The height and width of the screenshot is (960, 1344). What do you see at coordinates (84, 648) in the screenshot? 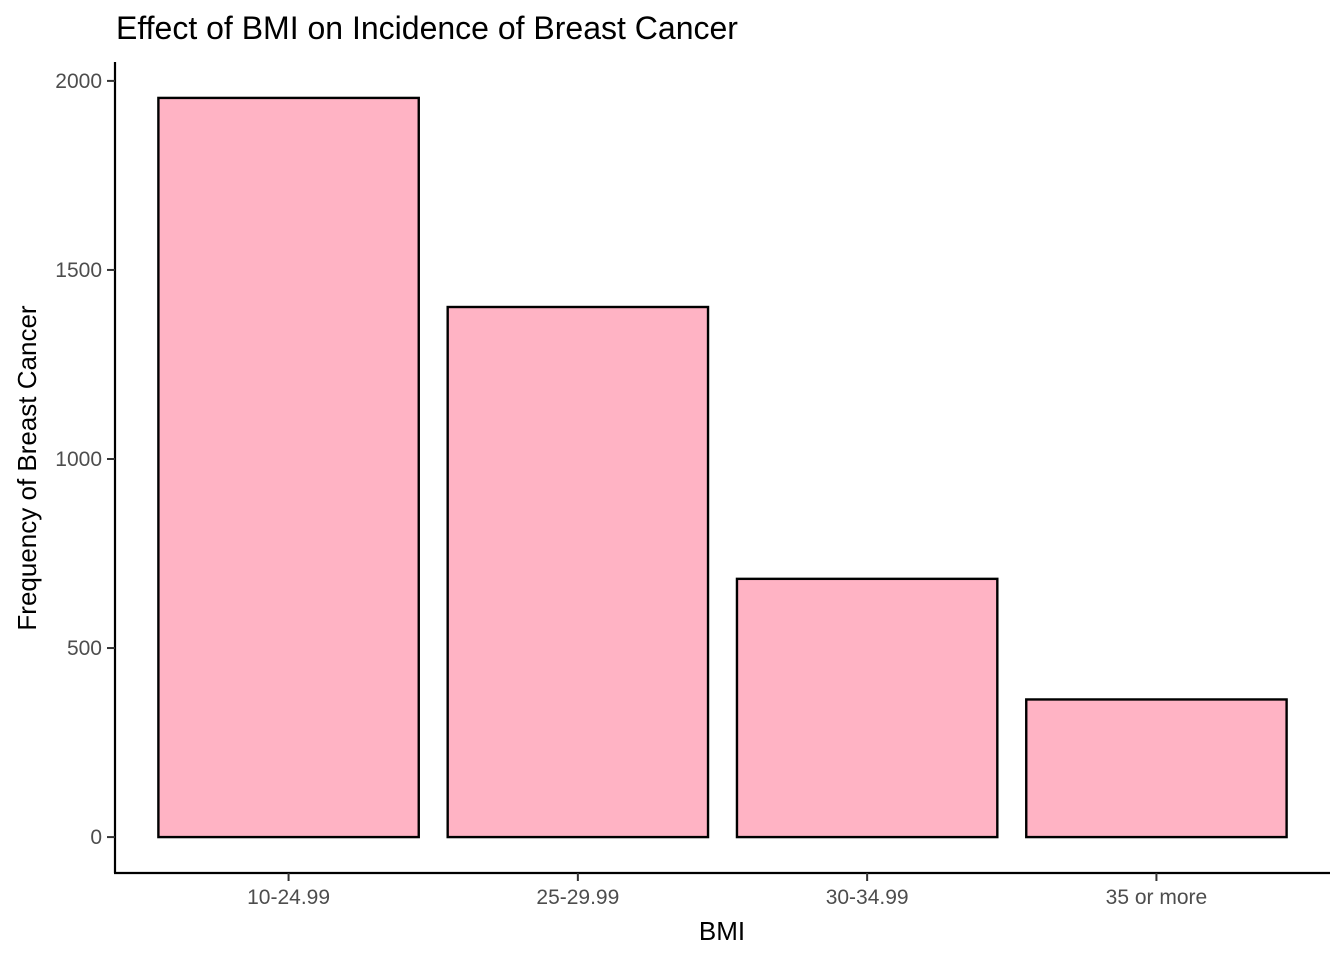
I see `y-tick-label: 500` at bounding box center [84, 648].